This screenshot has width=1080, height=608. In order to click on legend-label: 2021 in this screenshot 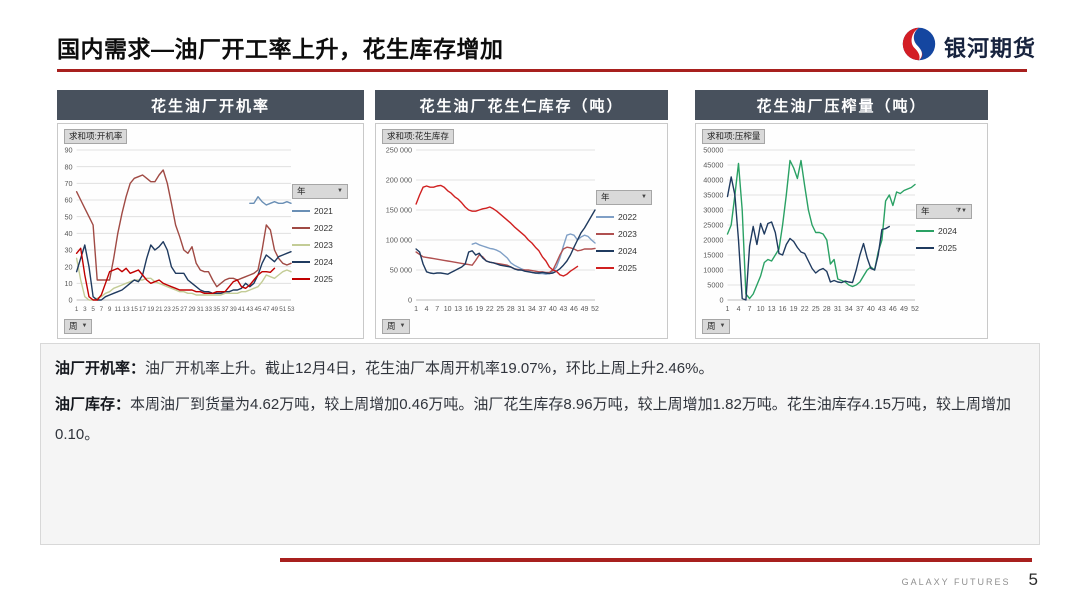, I will do `click(323, 211)`.